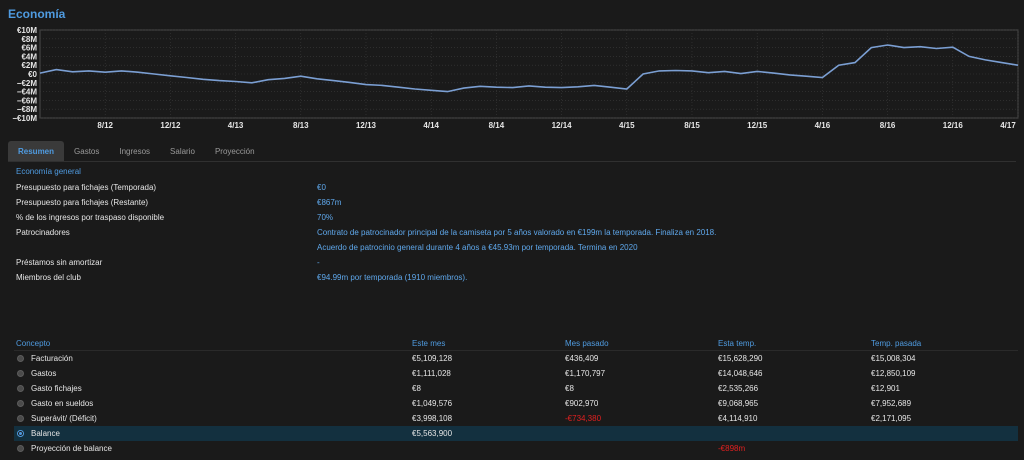 The width and height of the screenshot is (1024, 460). I want to click on info-label: Préstamos sin amortizar, so click(59, 262).